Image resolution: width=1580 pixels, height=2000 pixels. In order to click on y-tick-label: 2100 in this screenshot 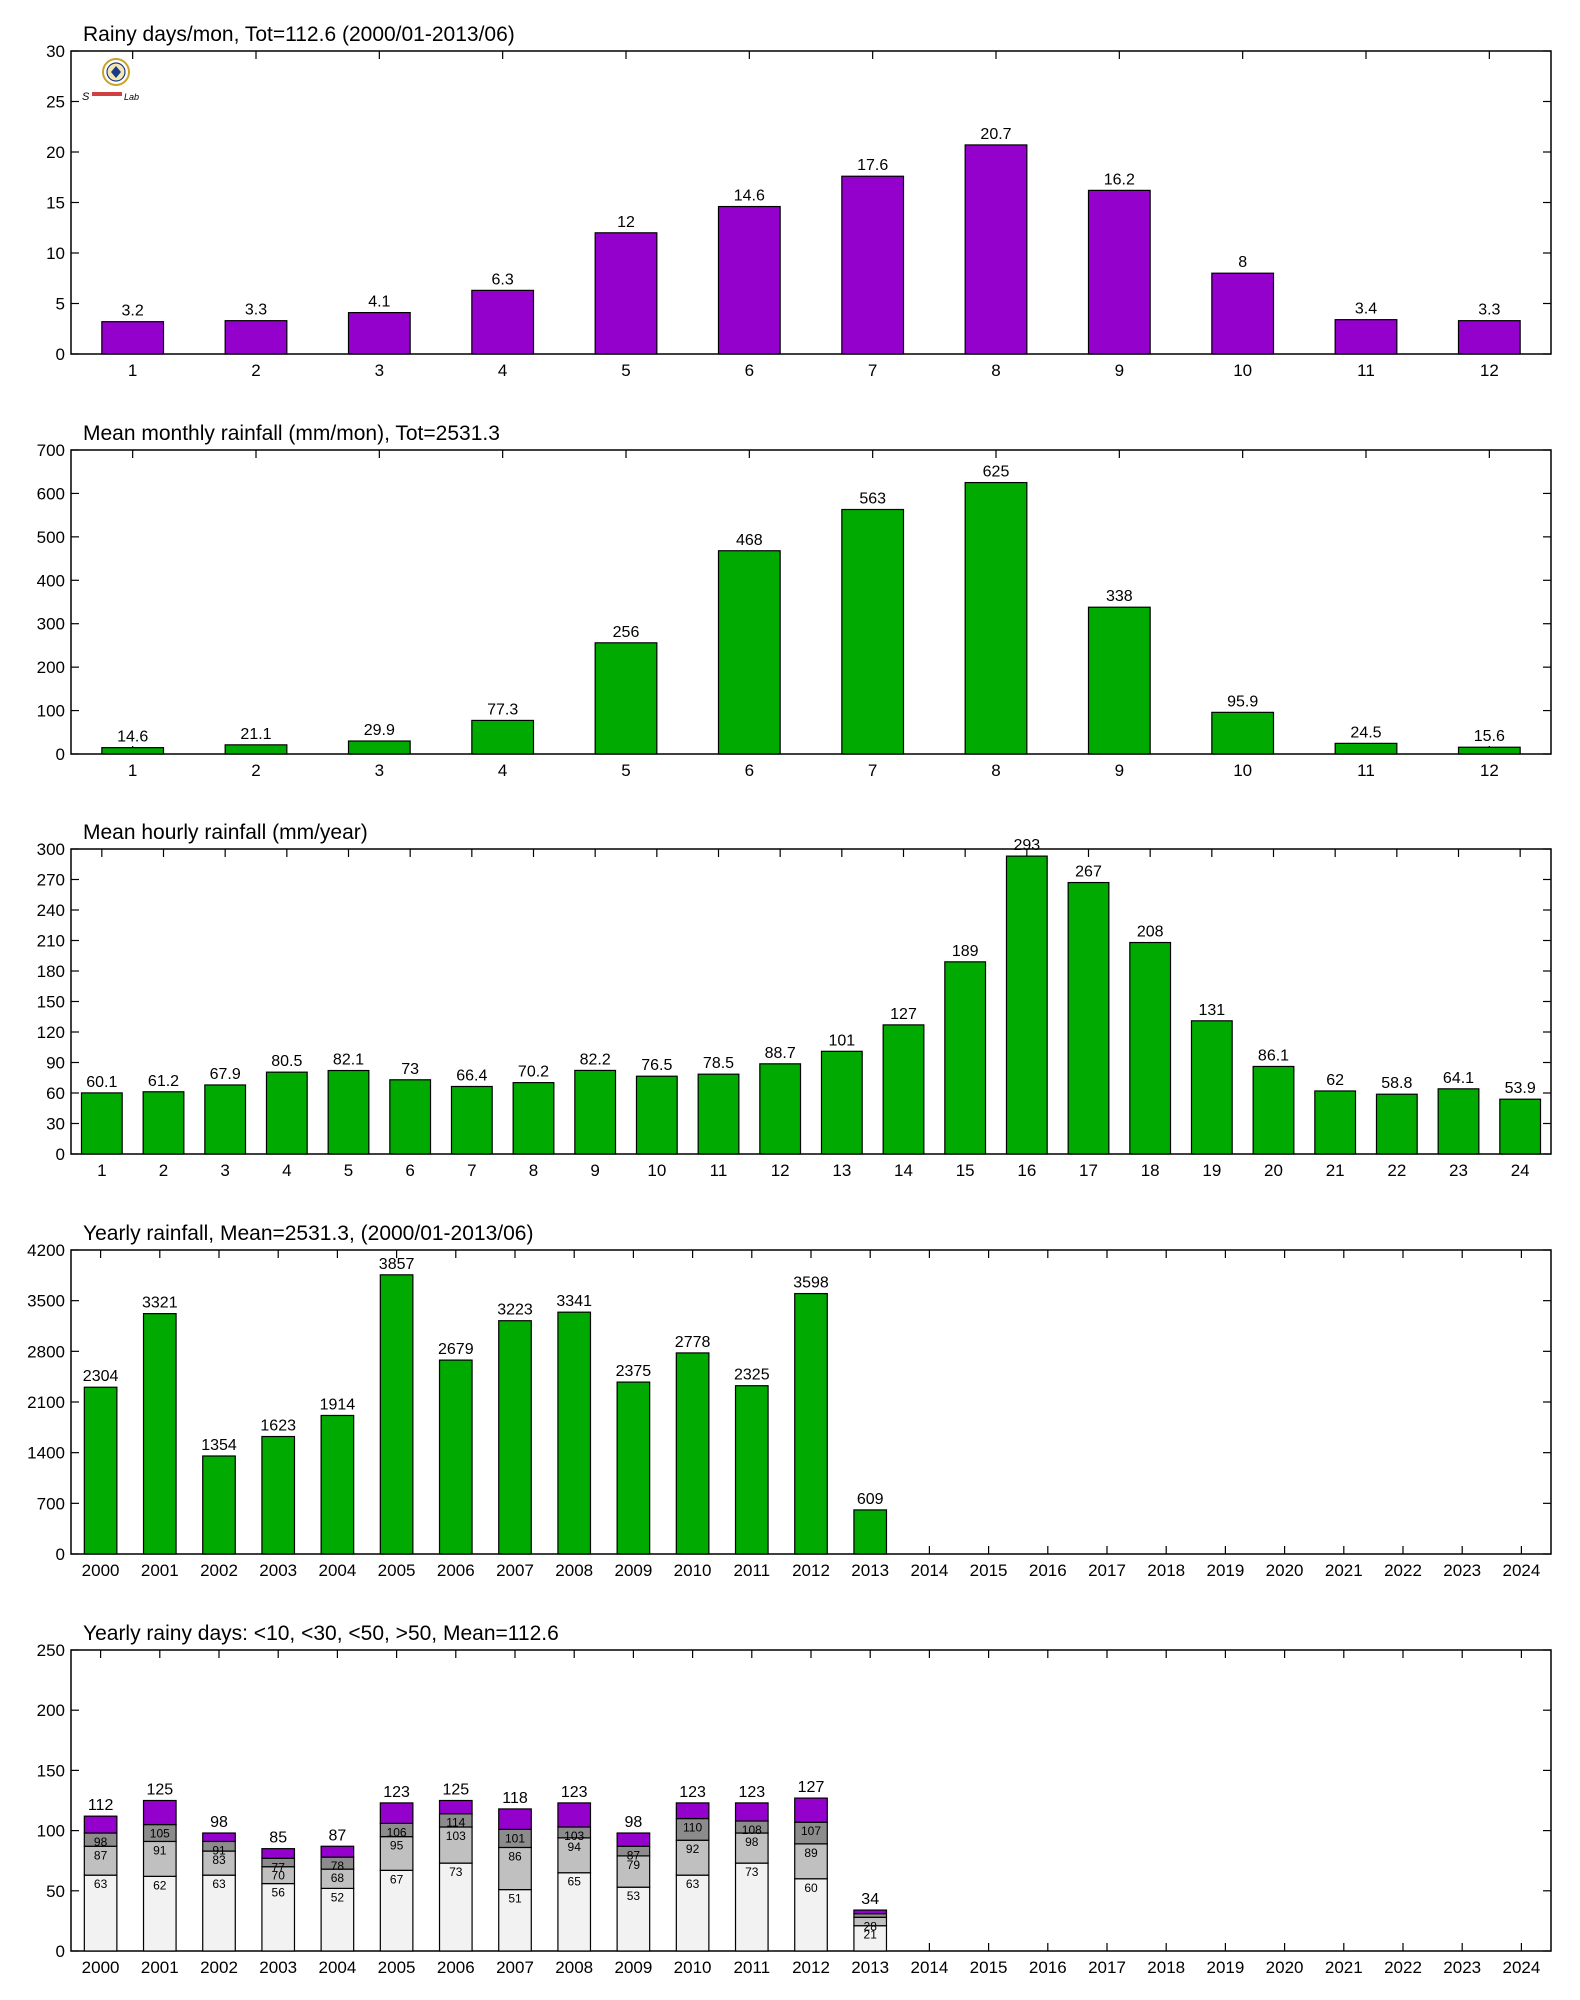, I will do `click(46, 1402)`.